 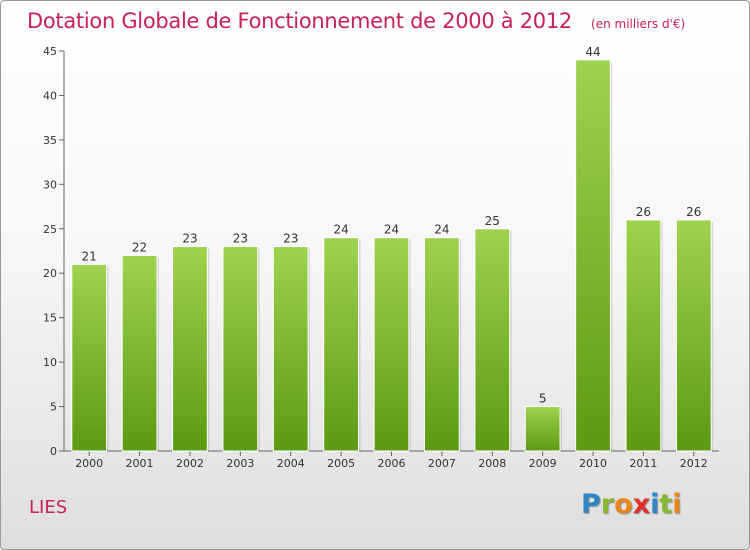 I want to click on y-tick-label: 5, so click(x=53, y=407).